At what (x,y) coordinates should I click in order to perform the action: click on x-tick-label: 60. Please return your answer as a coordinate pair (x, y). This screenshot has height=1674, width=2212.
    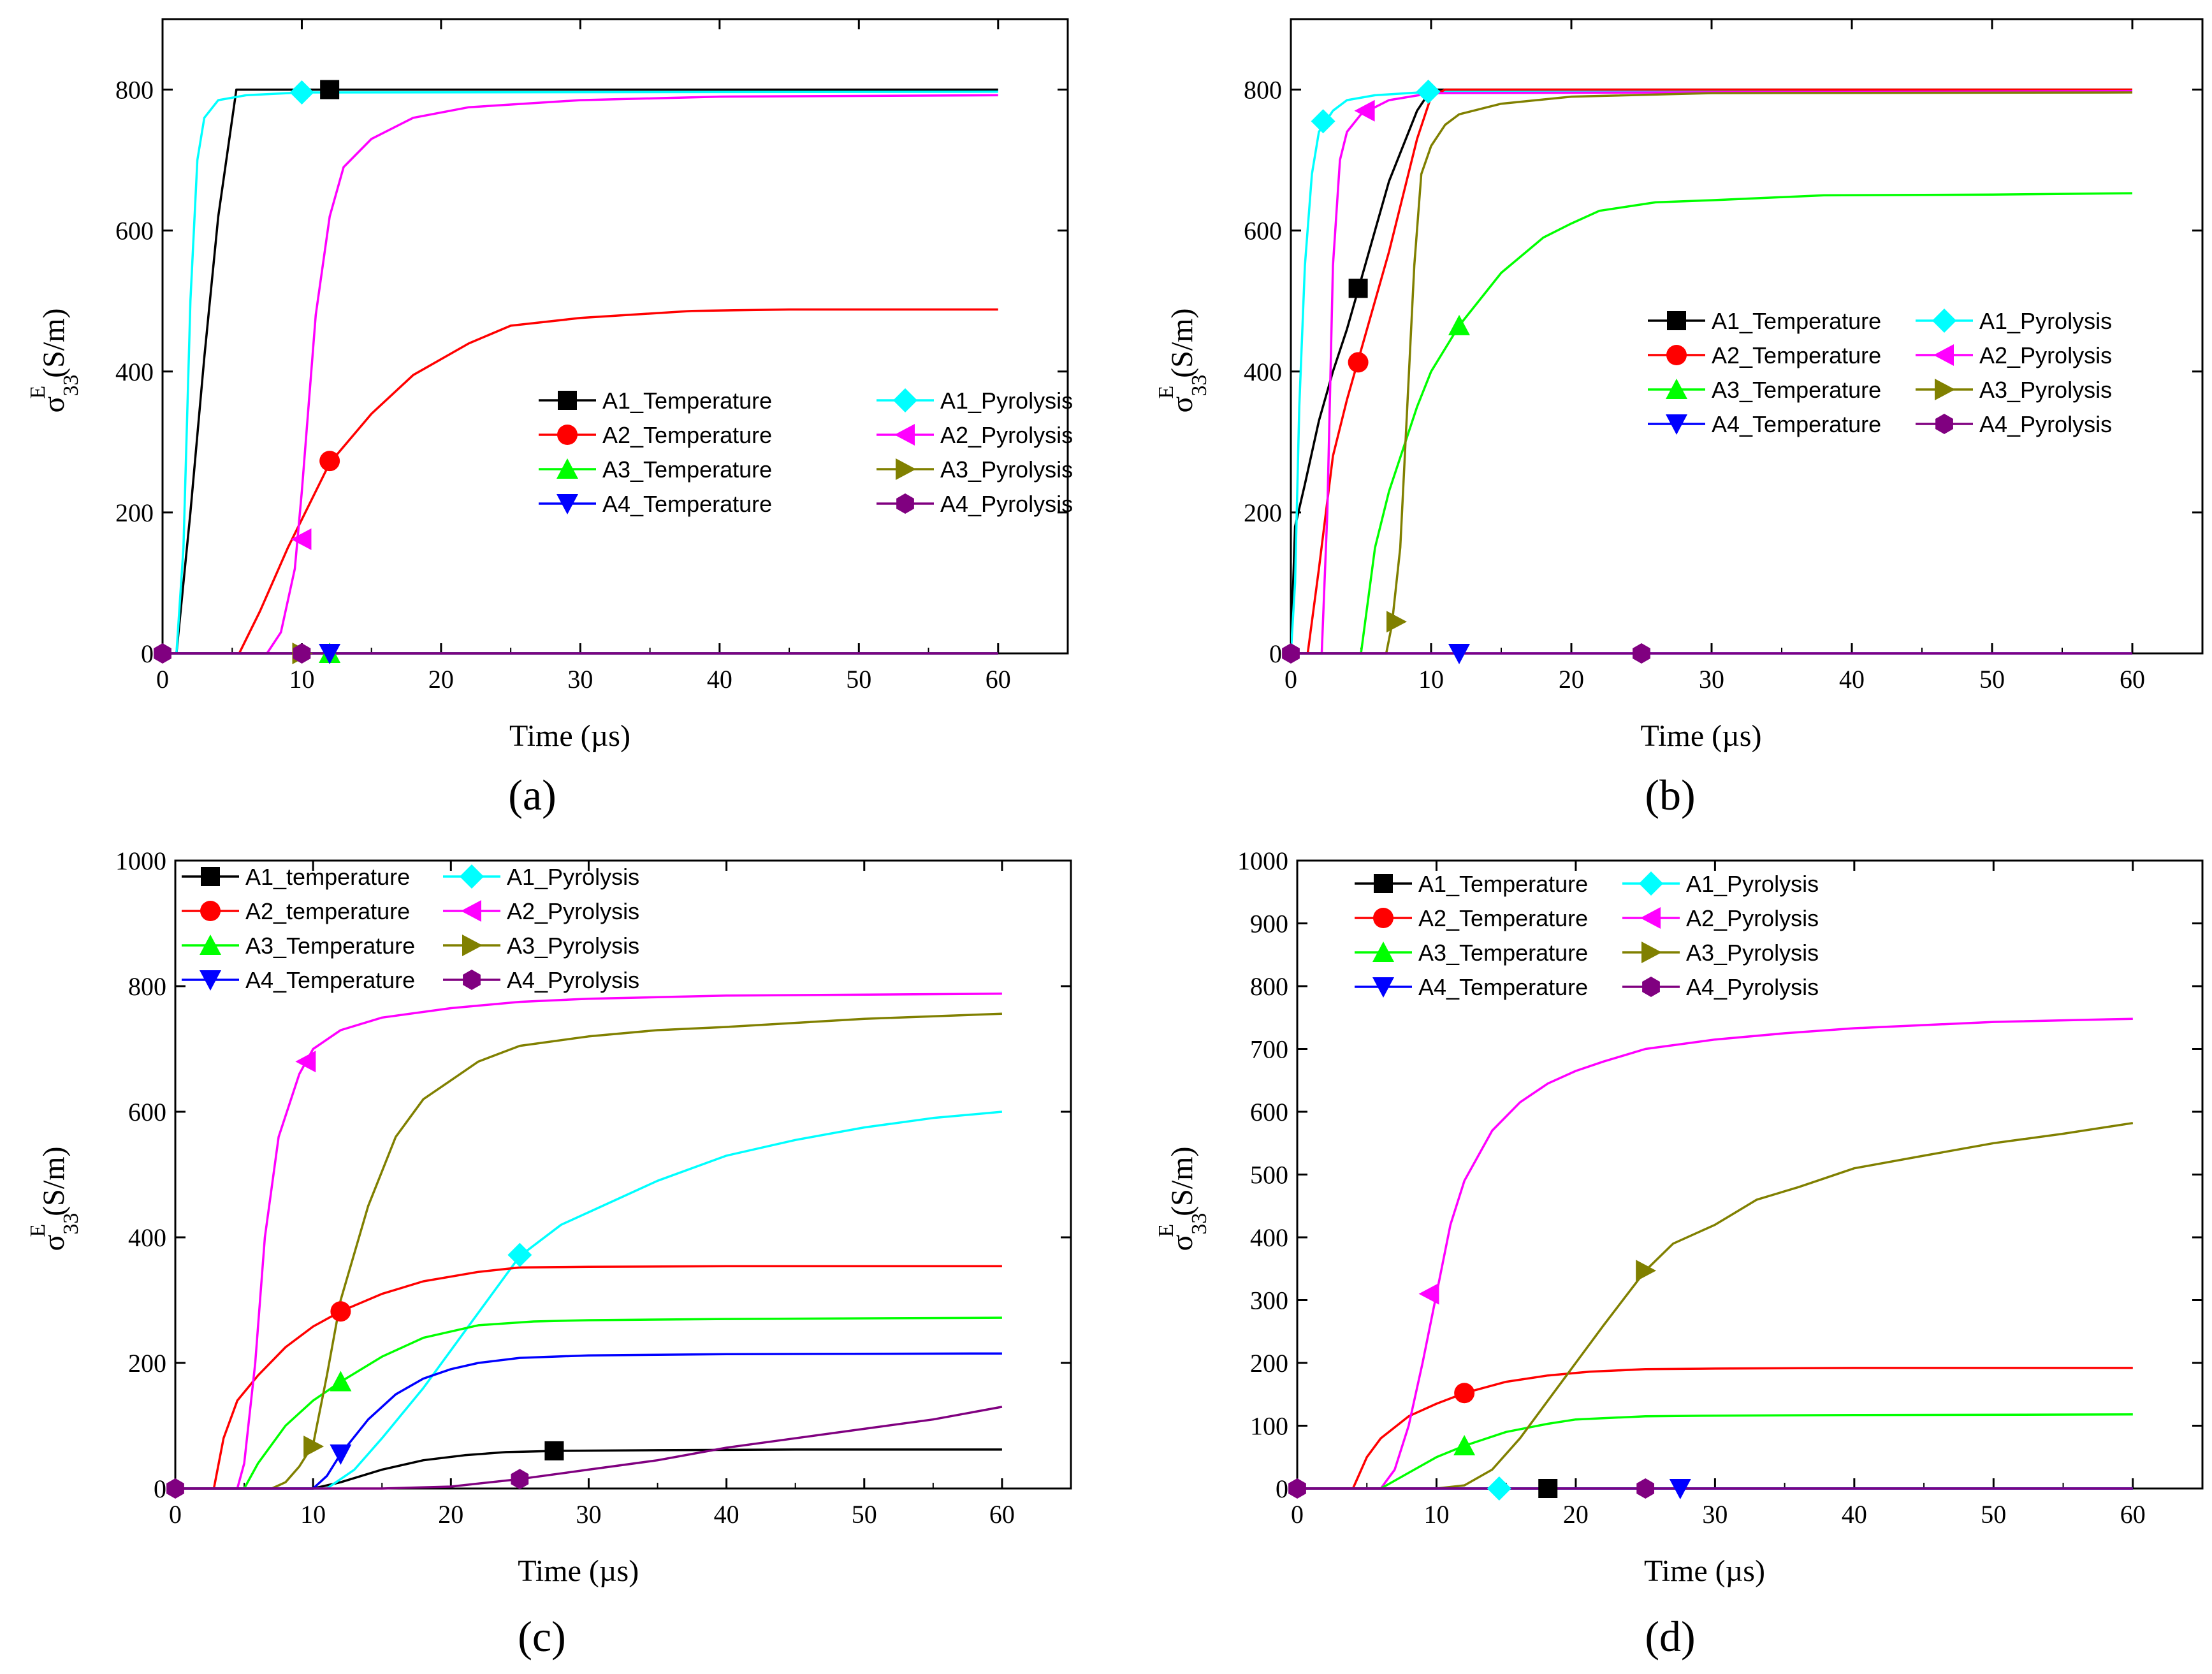
    Looking at the image, I should click on (1002, 1514).